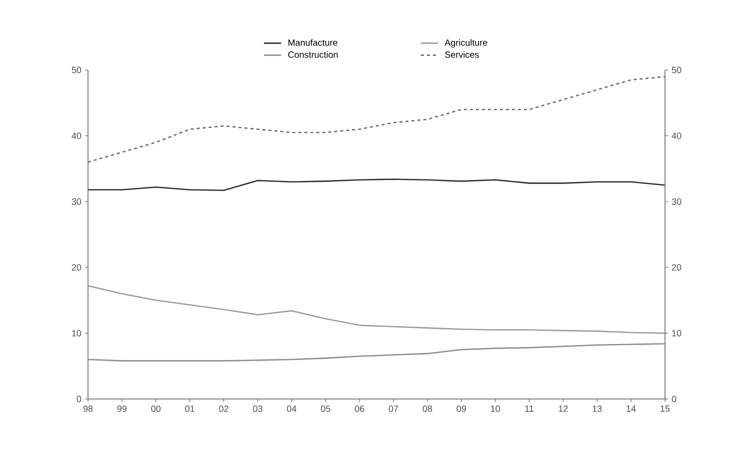 The image size is (738, 449). I want to click on y-tick-label: 20, so click(77, 267).